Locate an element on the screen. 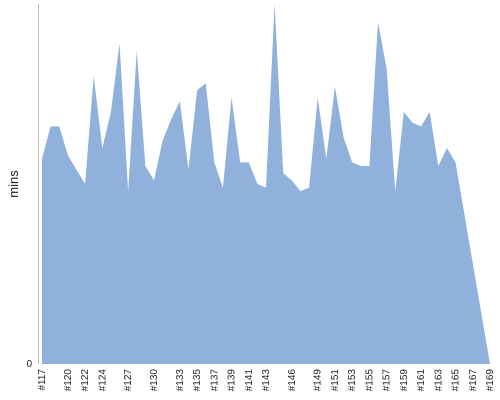 The height and width of the screenshot is (400, 500). x-tick-label: #141 is located at coordinates (249, 380).